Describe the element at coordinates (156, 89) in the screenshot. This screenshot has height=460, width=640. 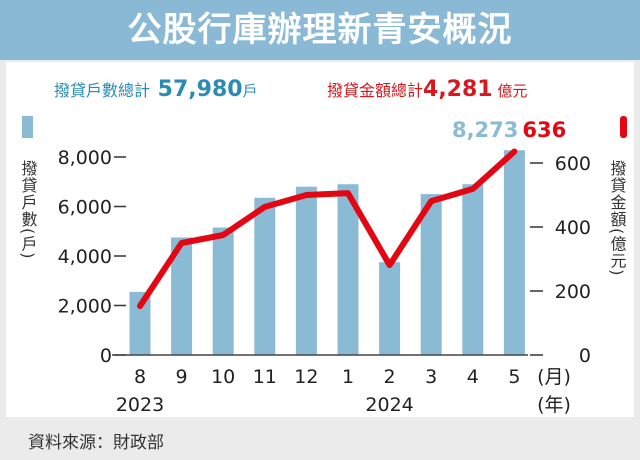
I see `households-total: 撥貸戶數總計 57,980戶` at that location.